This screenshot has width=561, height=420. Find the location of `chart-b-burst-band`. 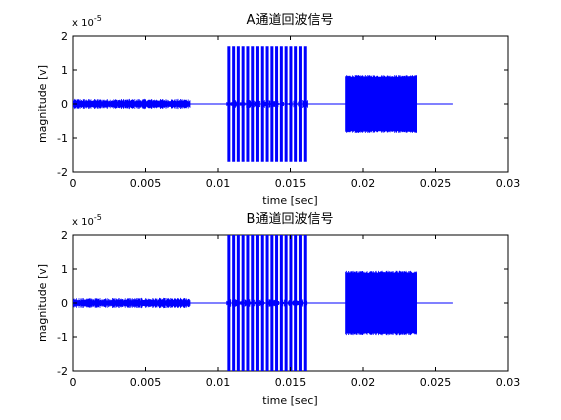

chart-b-burst-band is located at coordinates (381, 303).